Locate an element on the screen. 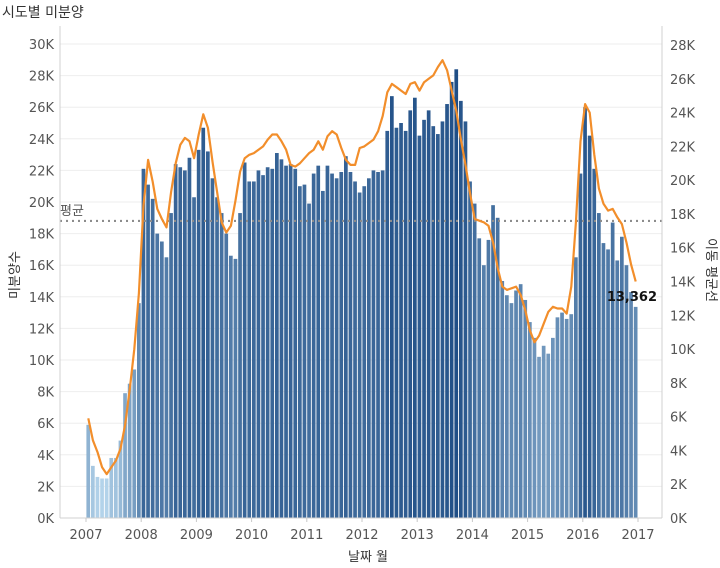 The height and width of the screenshot is (568, 720). x-tick-label: 2017 is located at coordinates (637, 535).